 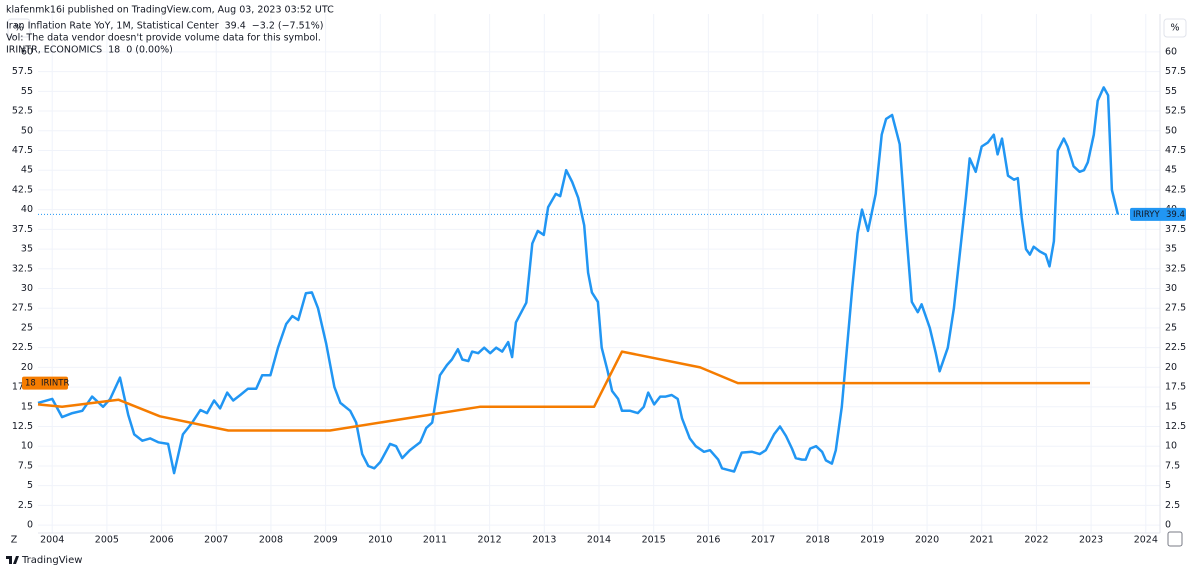 I want to click on zoom-label: Z, so click(x=14, y=540).